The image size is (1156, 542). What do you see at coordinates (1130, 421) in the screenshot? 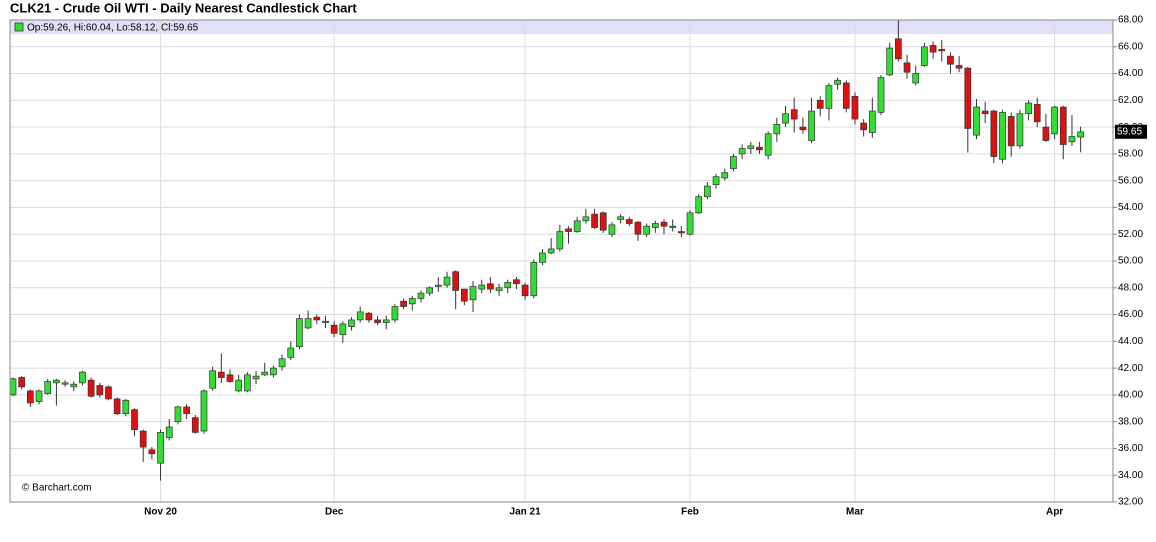
I see `y-tick-label: 38.00` at bounding box center [1130, 421].